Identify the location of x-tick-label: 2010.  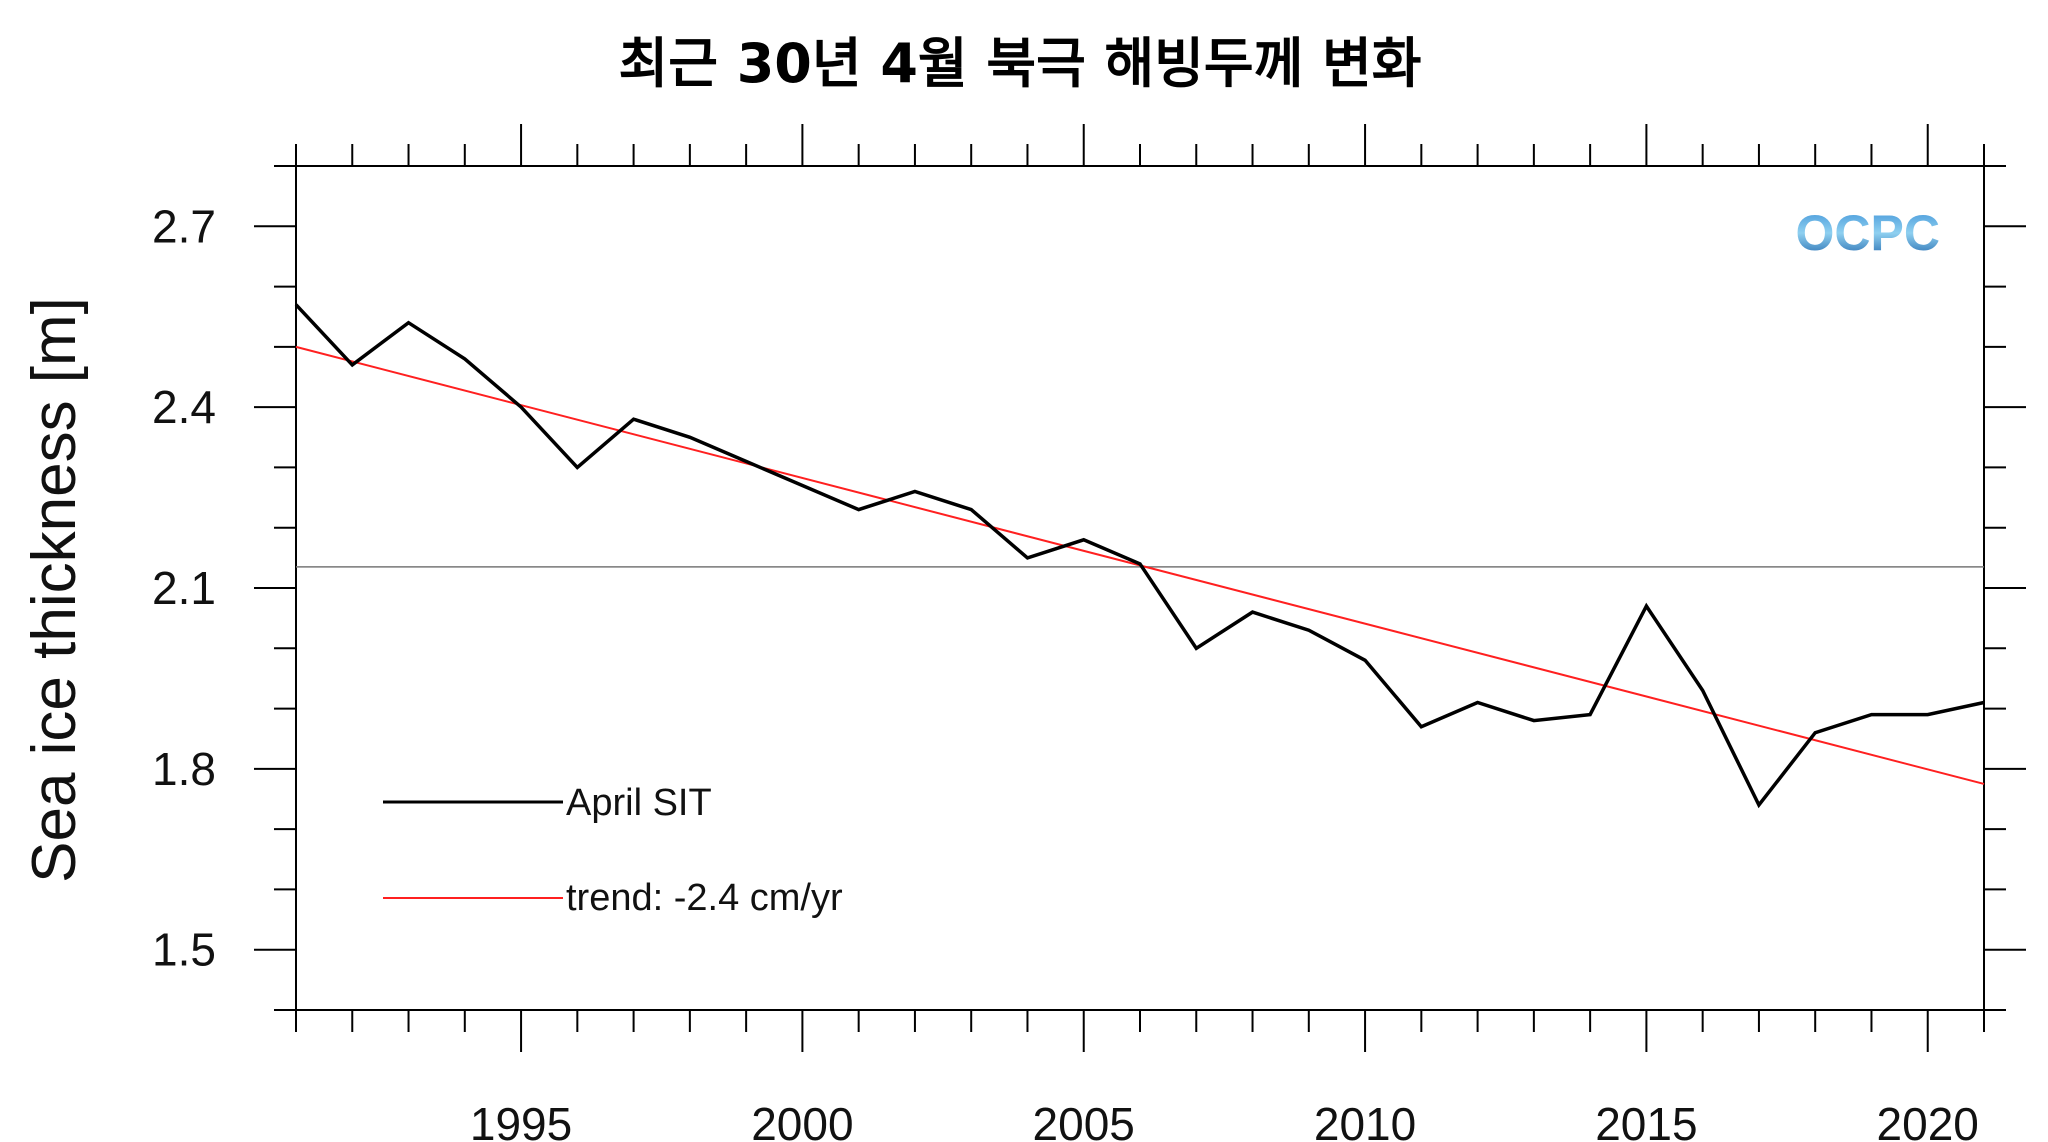
(1365, 1120).